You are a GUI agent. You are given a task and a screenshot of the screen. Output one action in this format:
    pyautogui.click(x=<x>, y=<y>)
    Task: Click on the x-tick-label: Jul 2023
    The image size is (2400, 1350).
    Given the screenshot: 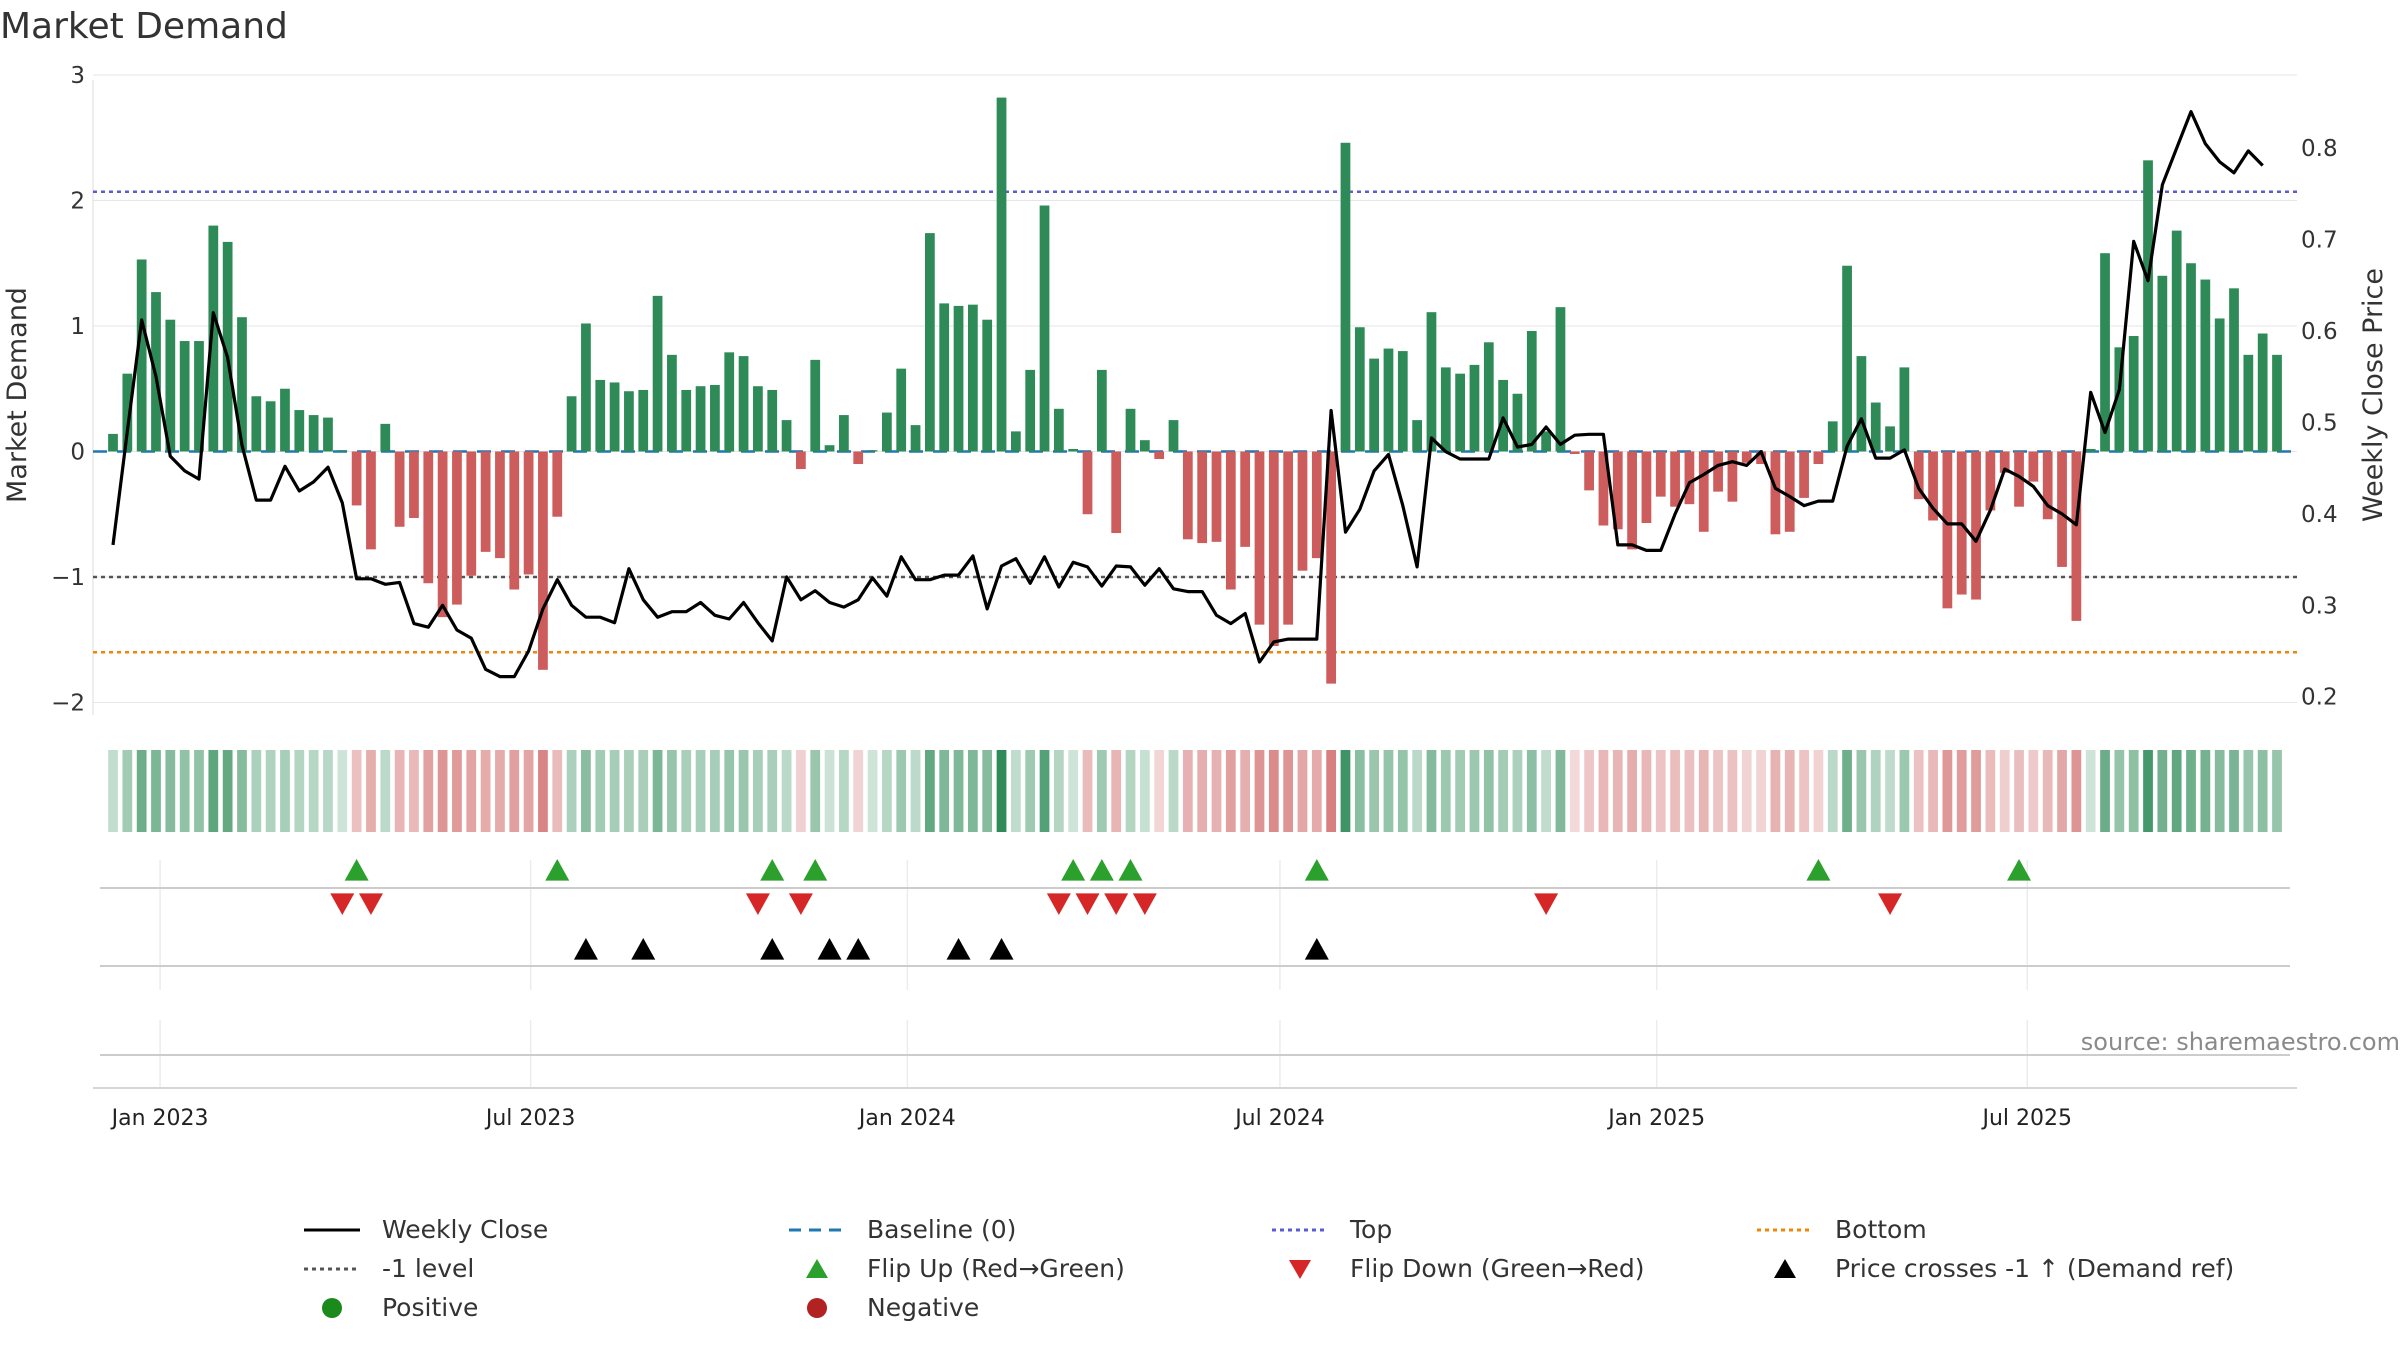 What is the action you would take?
    pyautogui.click(x=530, y=1118)
    